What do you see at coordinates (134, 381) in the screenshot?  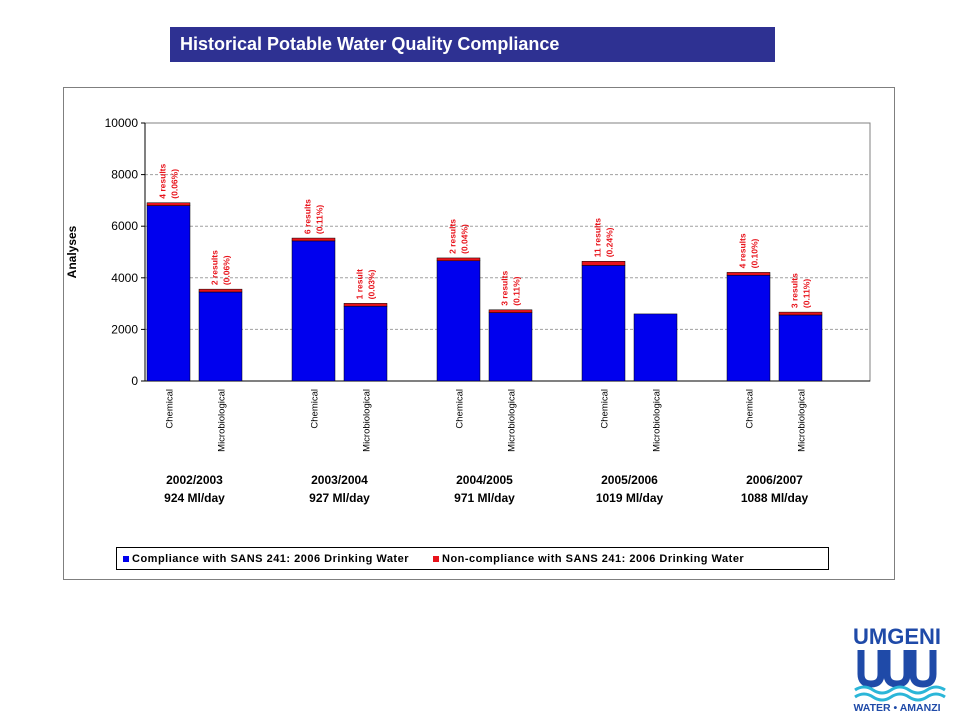 I see `y-tick-label: 0` at bounding box center [134, 381].